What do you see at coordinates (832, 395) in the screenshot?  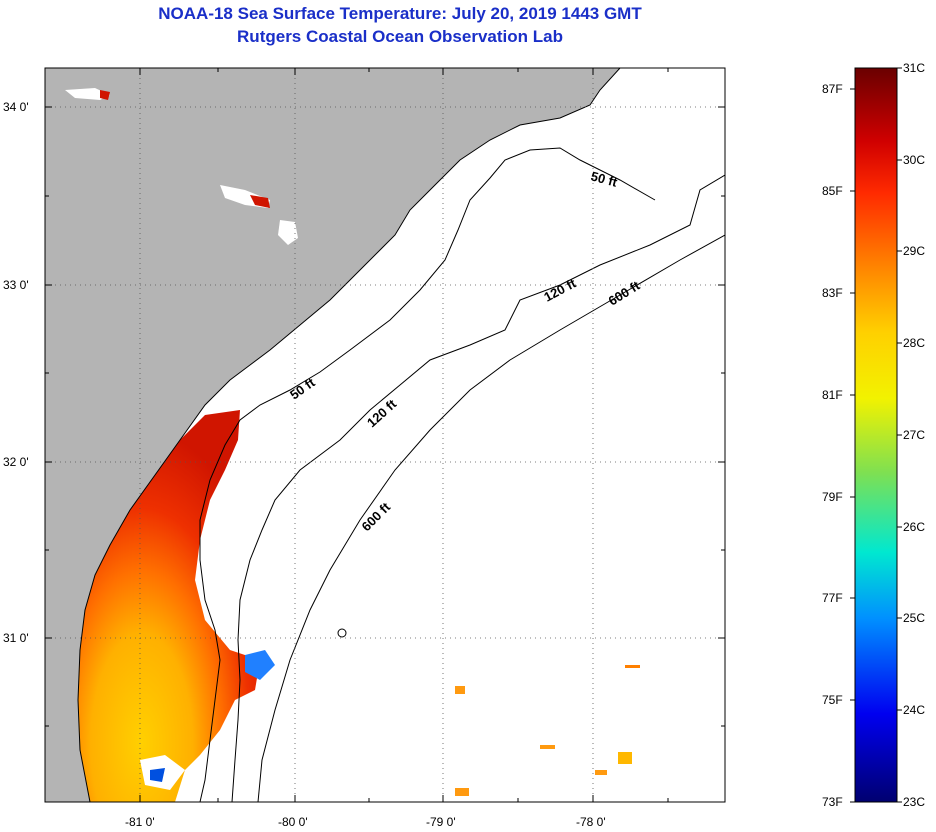 I see `colorbar-label-f: 81F` at bounding box center [832, 395].